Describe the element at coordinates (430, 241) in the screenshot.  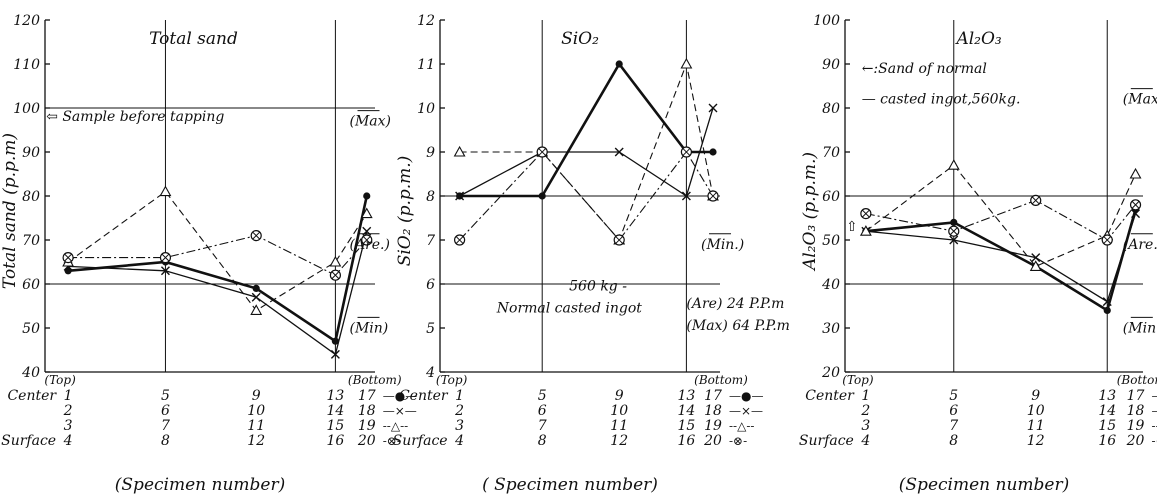
I see `y-tick-label: 7` at that location.